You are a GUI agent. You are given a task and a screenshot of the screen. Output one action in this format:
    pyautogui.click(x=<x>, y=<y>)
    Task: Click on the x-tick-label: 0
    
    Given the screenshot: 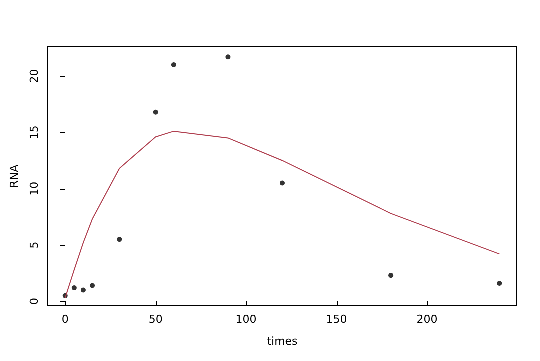 What is the action you would take?
    pyautogui.click(x=65, y=319)
    